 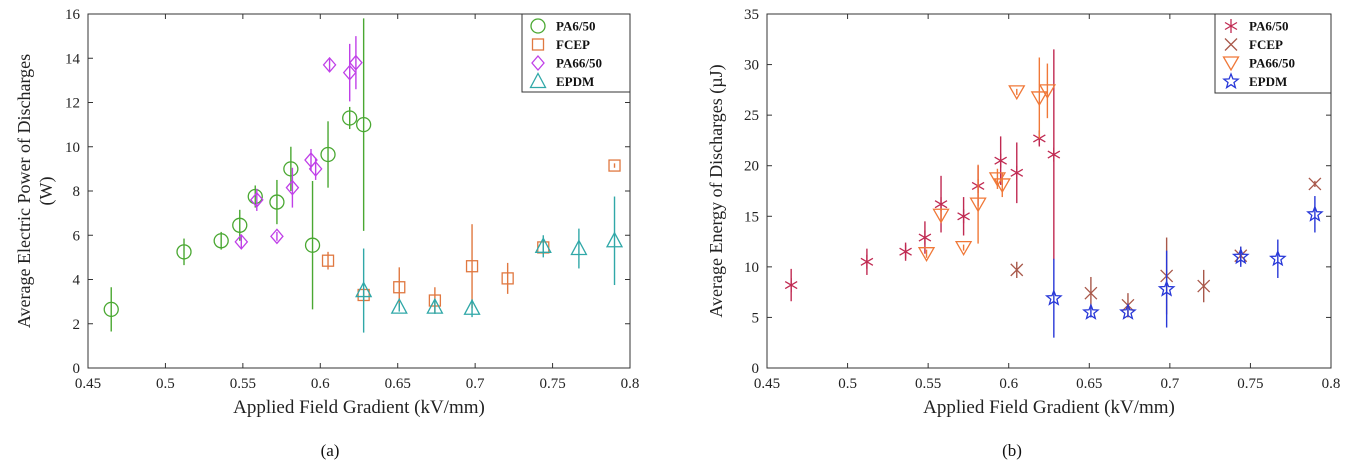 I want to click on legend: PA6/50 FCEP PA66/50 EPDM, so click(x=1273, y=53).